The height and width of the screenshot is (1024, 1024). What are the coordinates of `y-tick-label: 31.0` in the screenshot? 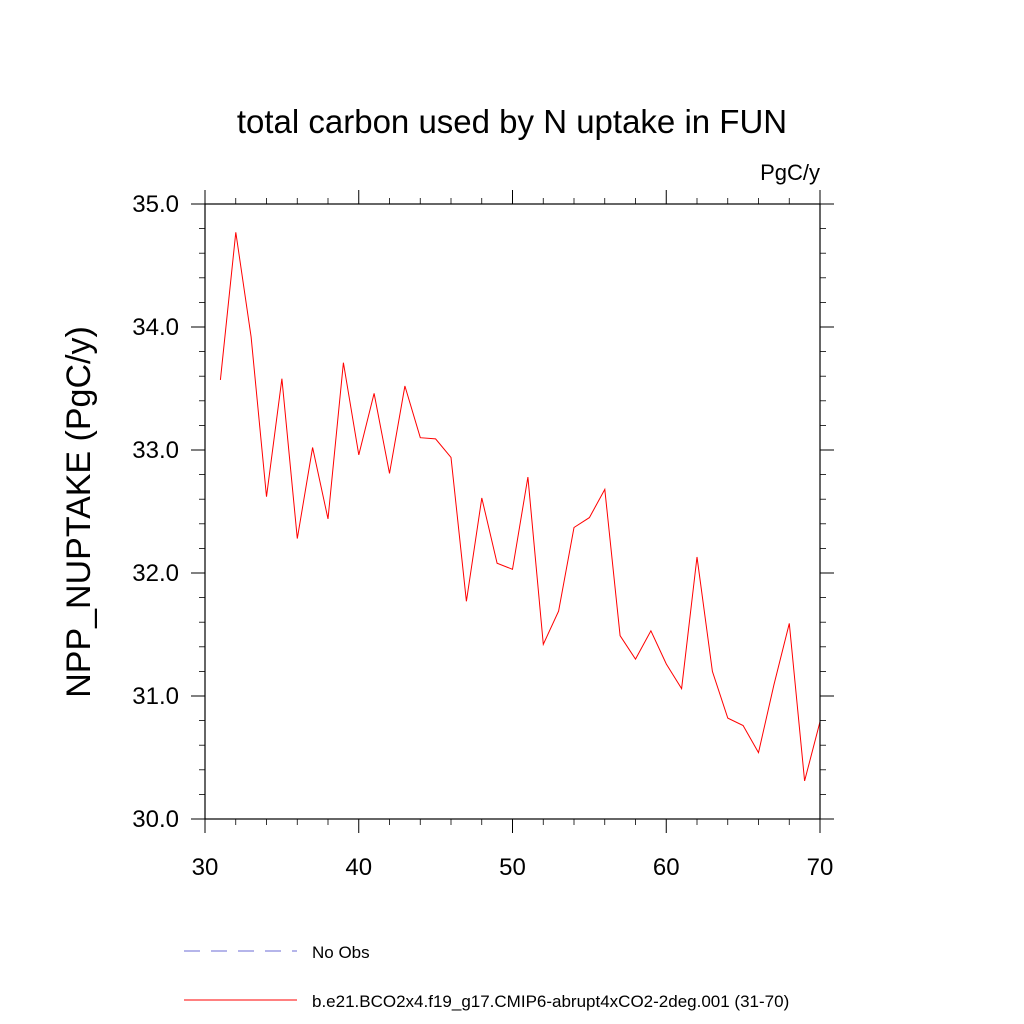 It's located at (155, 696).